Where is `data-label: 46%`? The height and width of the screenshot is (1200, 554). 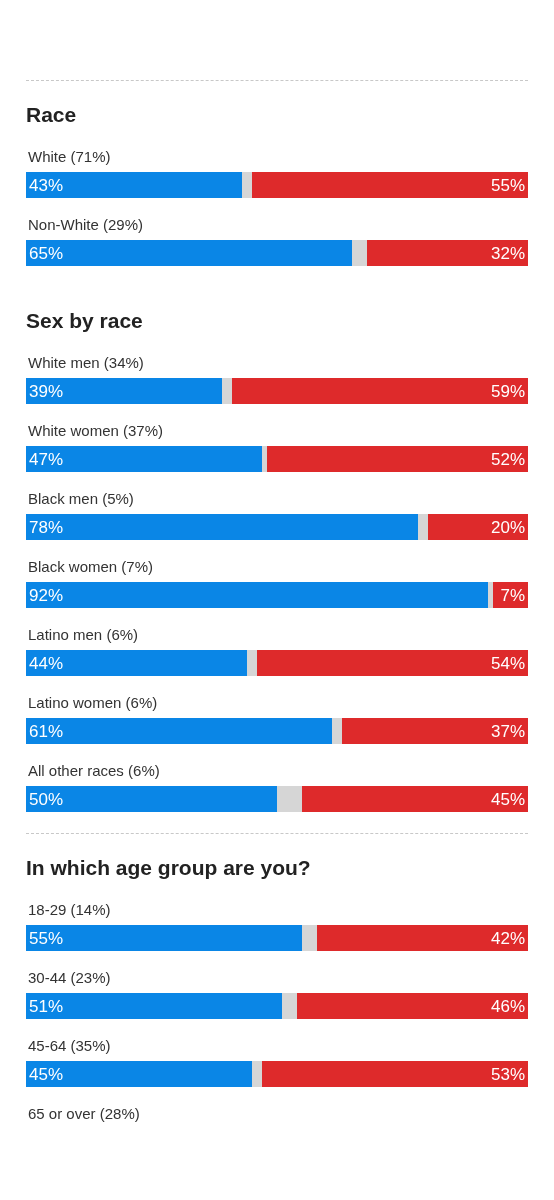 data-label: 46% is located at coordinates (507, 1005).